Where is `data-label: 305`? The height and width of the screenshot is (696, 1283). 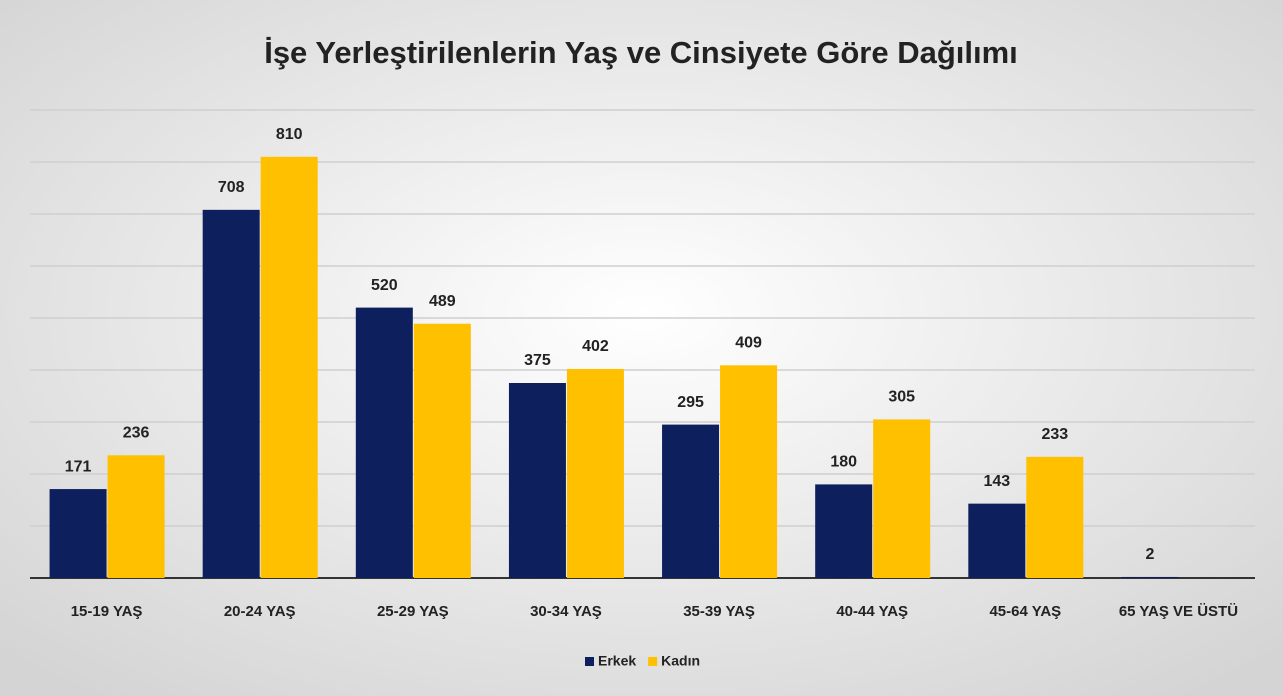
data-label: 305 is located at coordinates (901, 397).